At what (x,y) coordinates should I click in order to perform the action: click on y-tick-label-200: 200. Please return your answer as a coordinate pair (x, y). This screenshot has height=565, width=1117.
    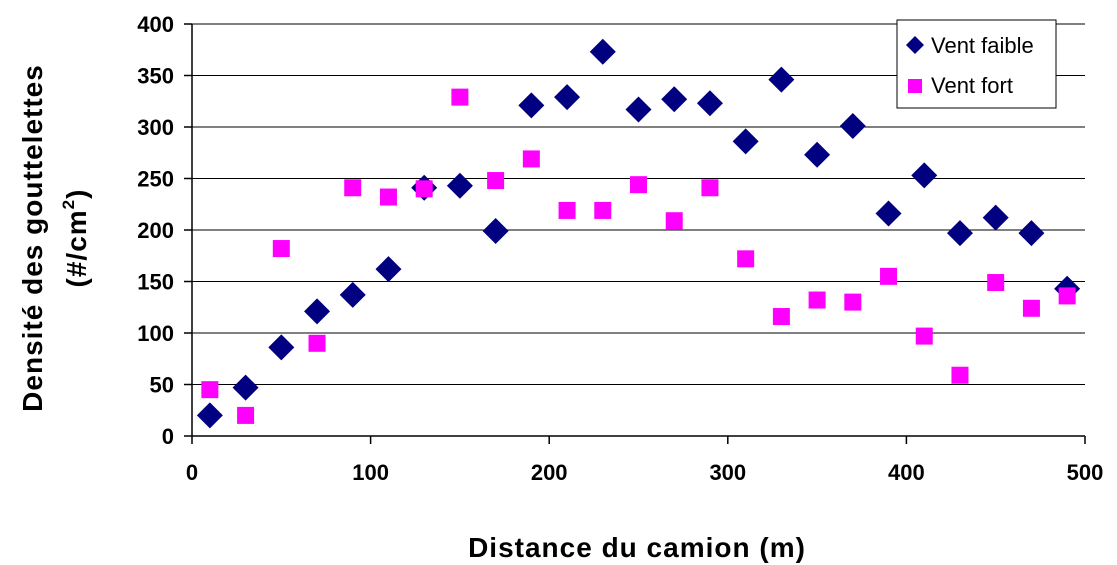
    Looking at the image, I should click on (155, 230).